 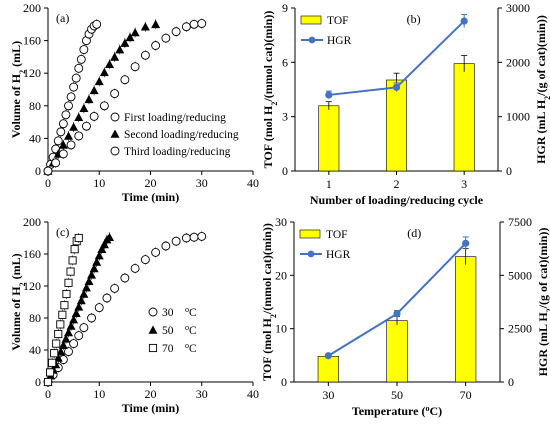 What do you see at coordinates (285, 62) in the screenshot?
I see `y-tick-label: 6` at bounding box center [285, 62].